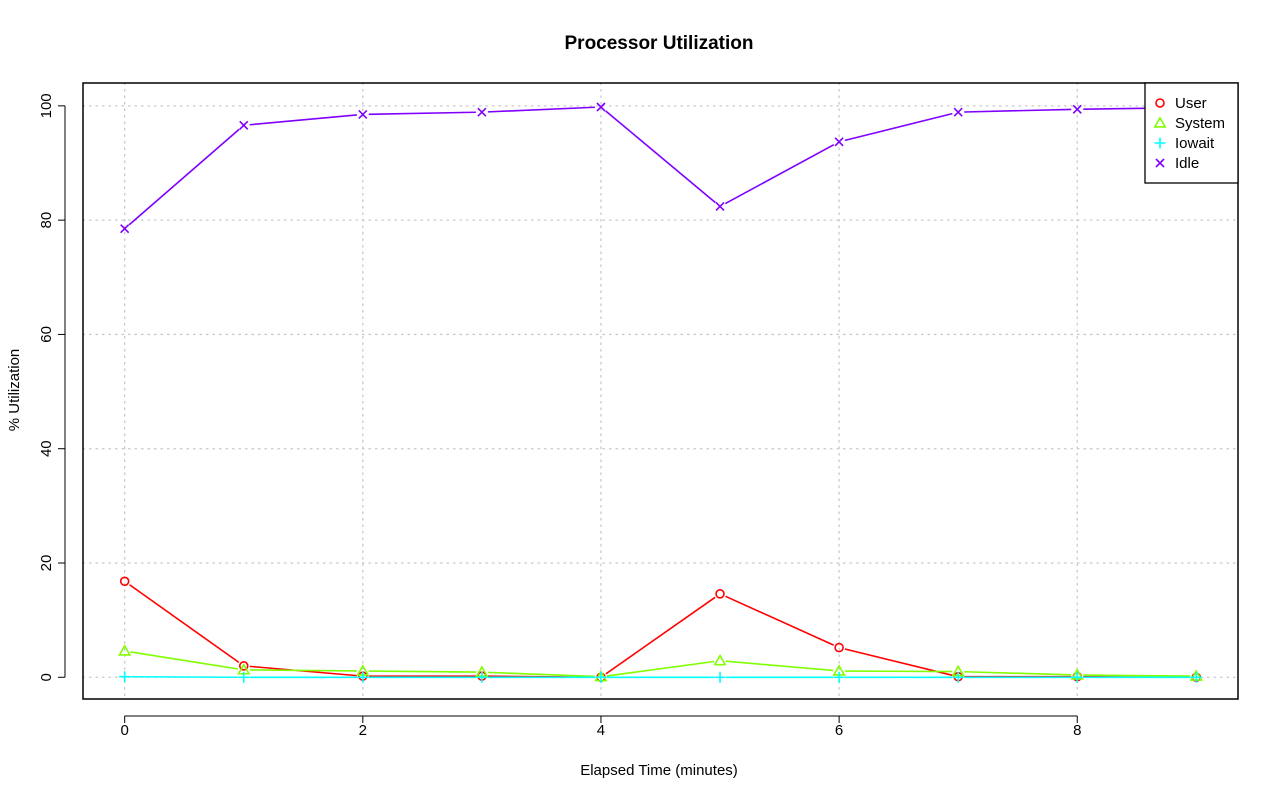  What do you see at coordinates (1195, 143) in the screenshot?
I see `legend-label: Iowait` at bounding box center [1195, 143].